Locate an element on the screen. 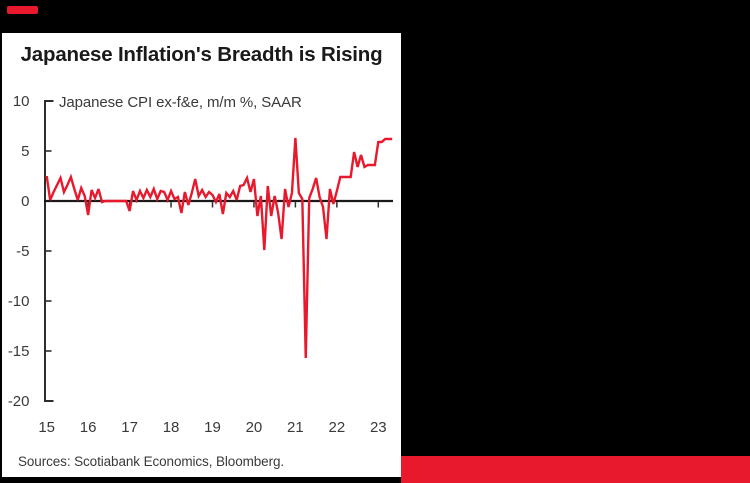 Image resolution: width=750 pixels, height=483 pixels. x-tick-label: 21 is located at coordinates (295, 427).